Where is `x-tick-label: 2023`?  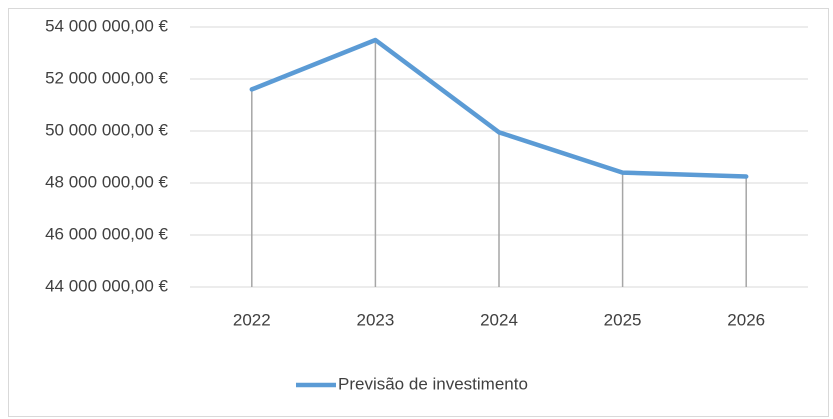 x-tick-label: 2023 is located at coordinates (375, 319).